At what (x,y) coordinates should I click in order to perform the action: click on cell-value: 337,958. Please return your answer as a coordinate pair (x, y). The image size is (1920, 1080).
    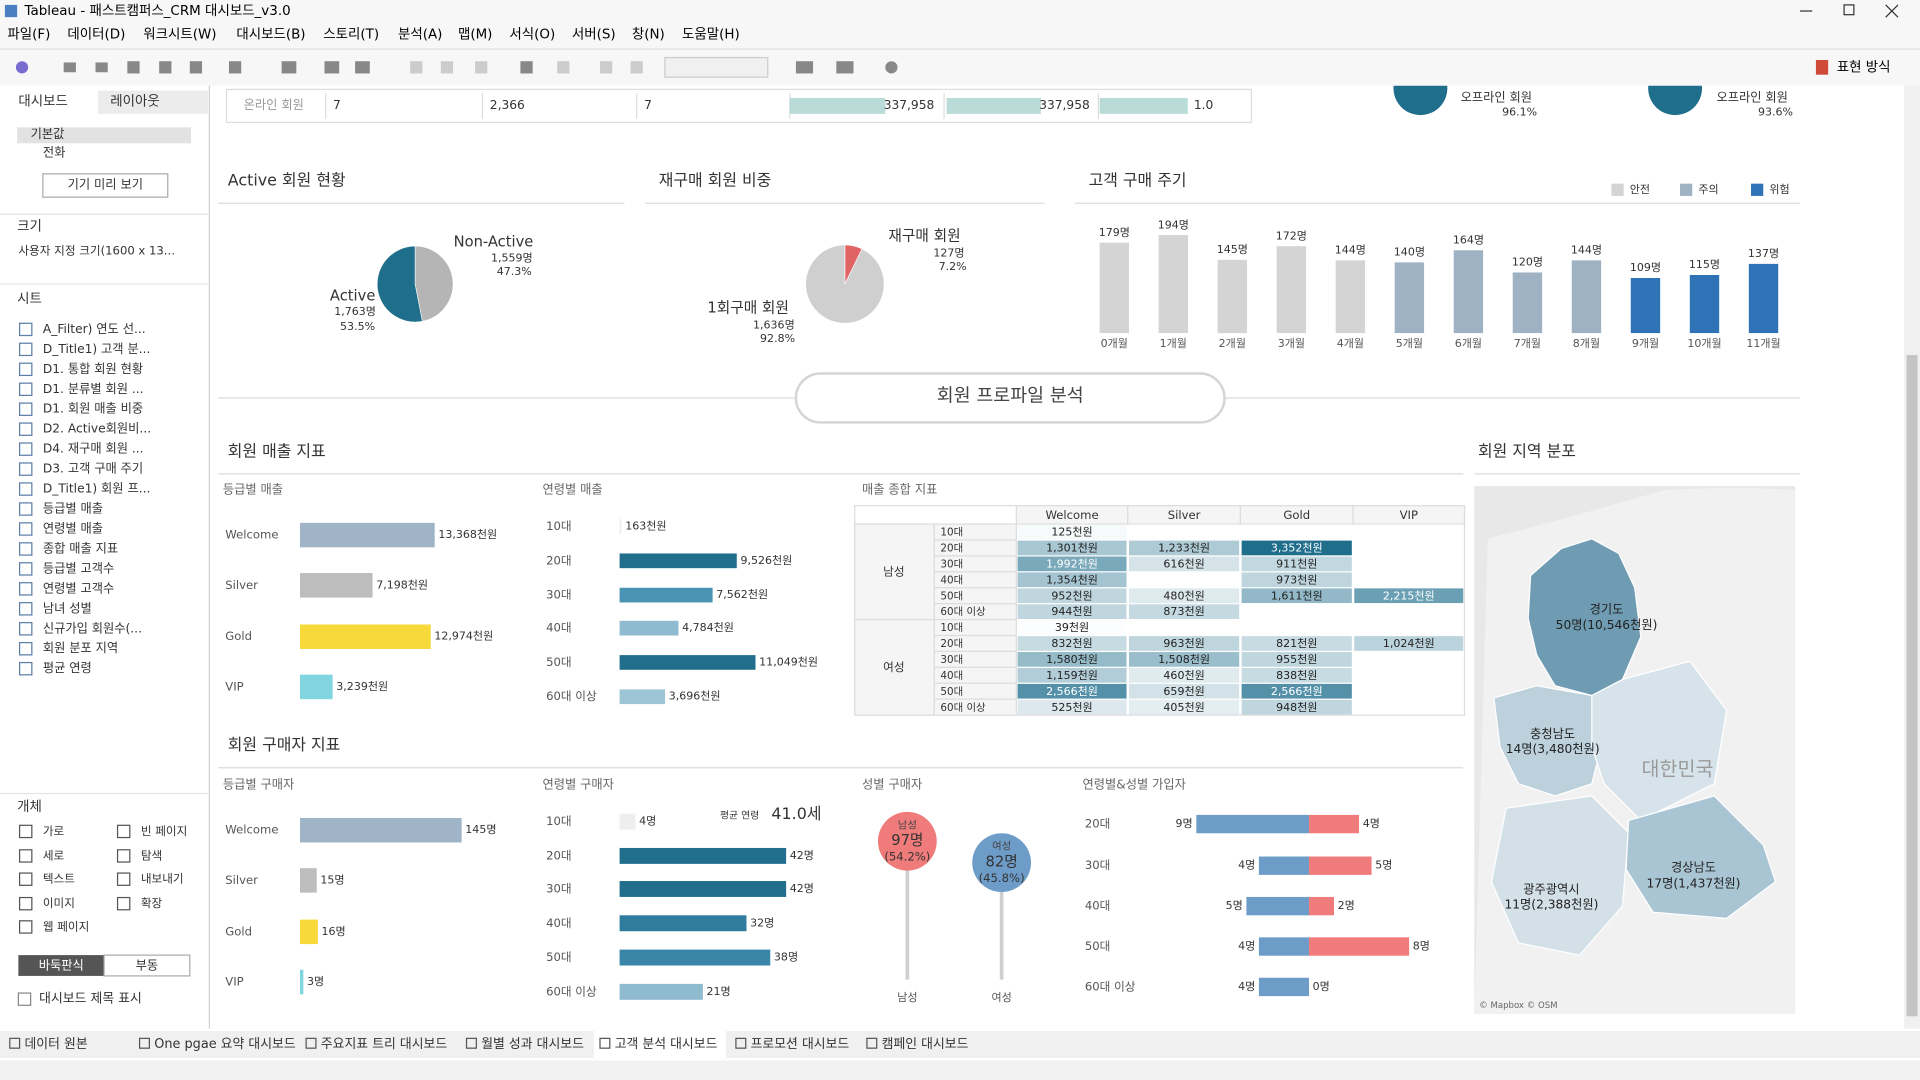
    Looking at the image, I should click on (909, 105).